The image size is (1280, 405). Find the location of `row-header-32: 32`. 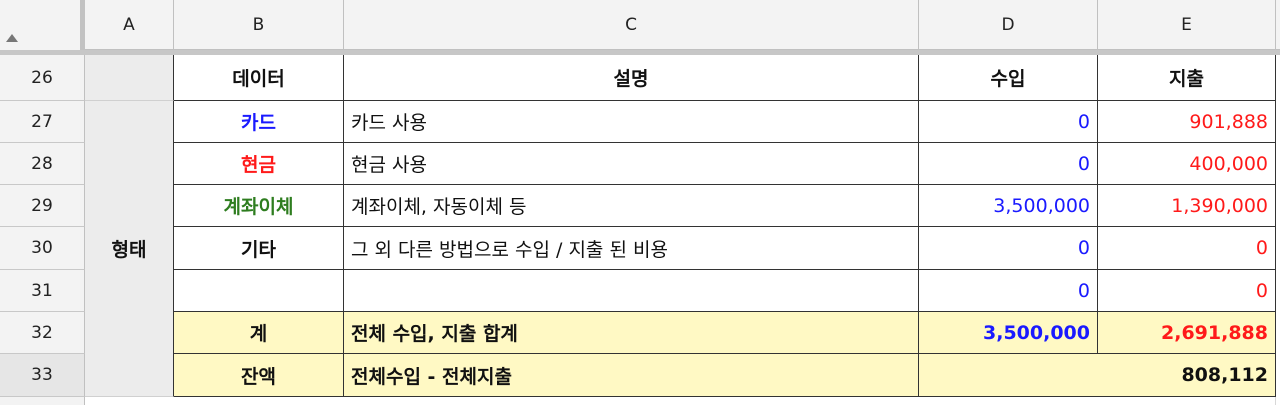

row-header-32: 32 is located at coordinates (42, 333).